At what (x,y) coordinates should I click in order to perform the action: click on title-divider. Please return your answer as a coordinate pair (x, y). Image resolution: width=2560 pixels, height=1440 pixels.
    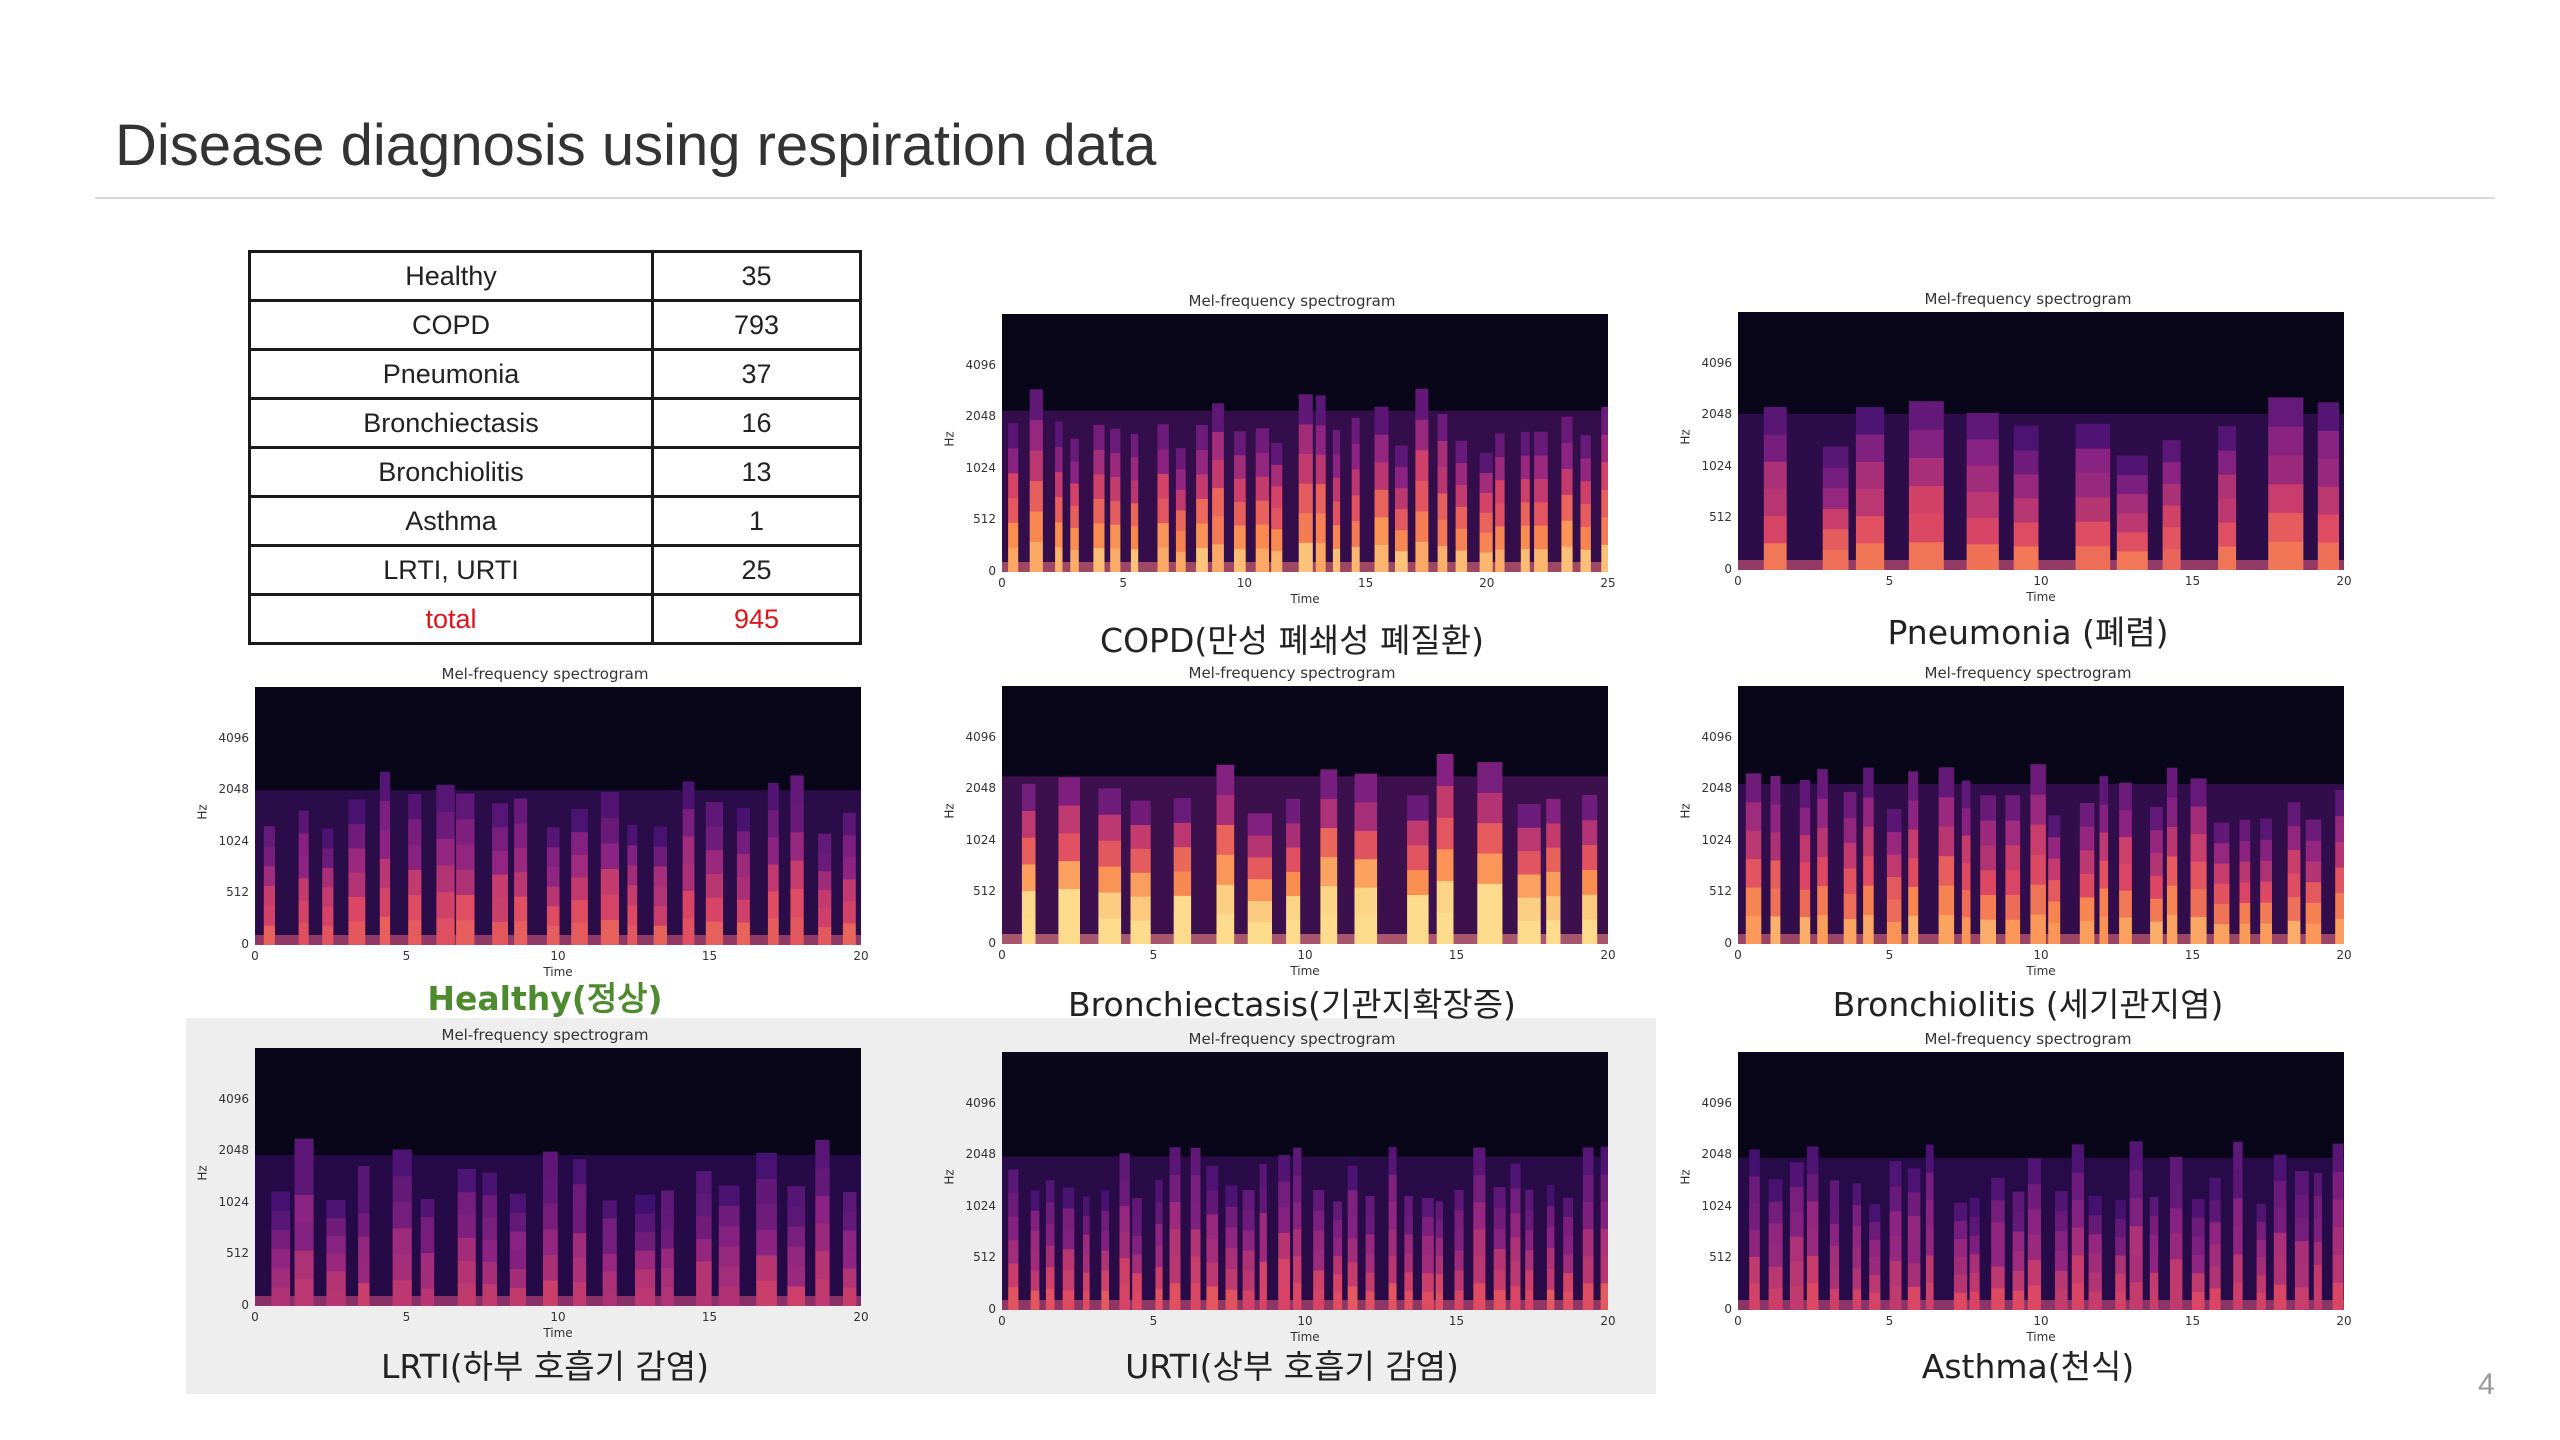
    Looking at the image, I should click on (1295, 198).